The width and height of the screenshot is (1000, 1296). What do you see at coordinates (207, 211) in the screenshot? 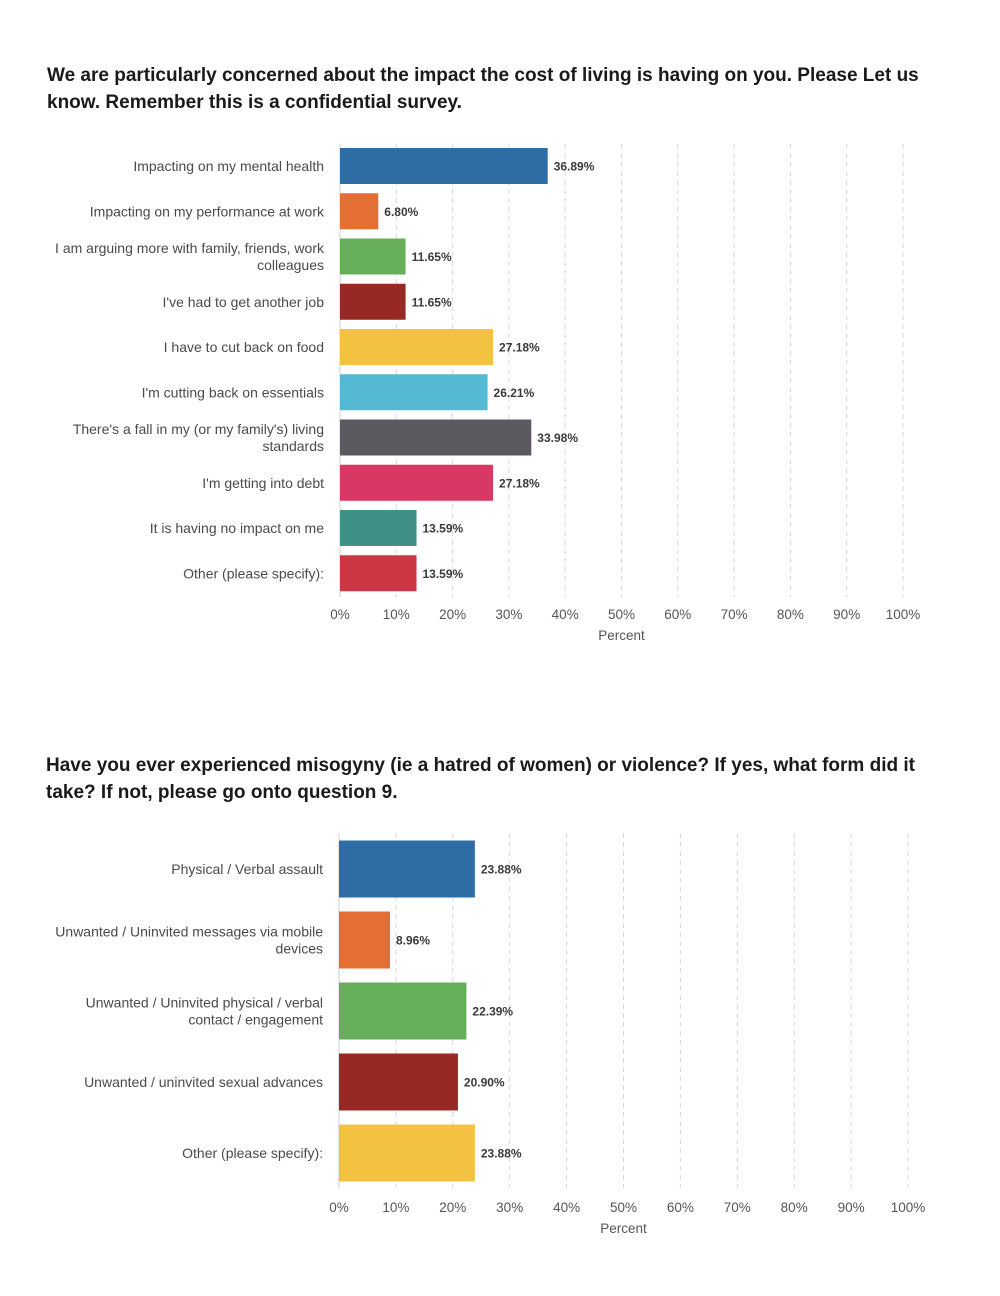
I see `category-label: Impacting on my performance at work` at bounding box center [207, 211].